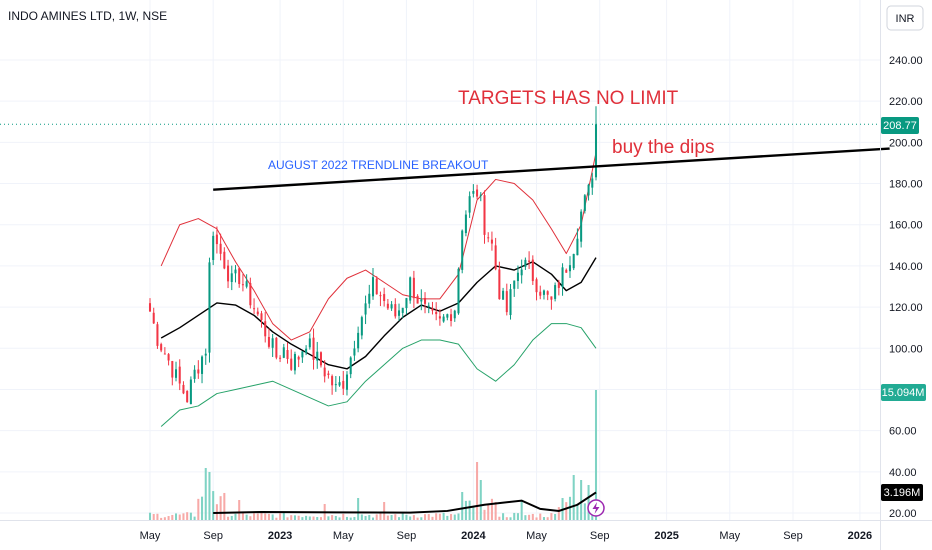 Image resolution: width=932 pixels, height=550 pixels. I want to click on volume-ma-badge: 3.196M, so click(902, 492).